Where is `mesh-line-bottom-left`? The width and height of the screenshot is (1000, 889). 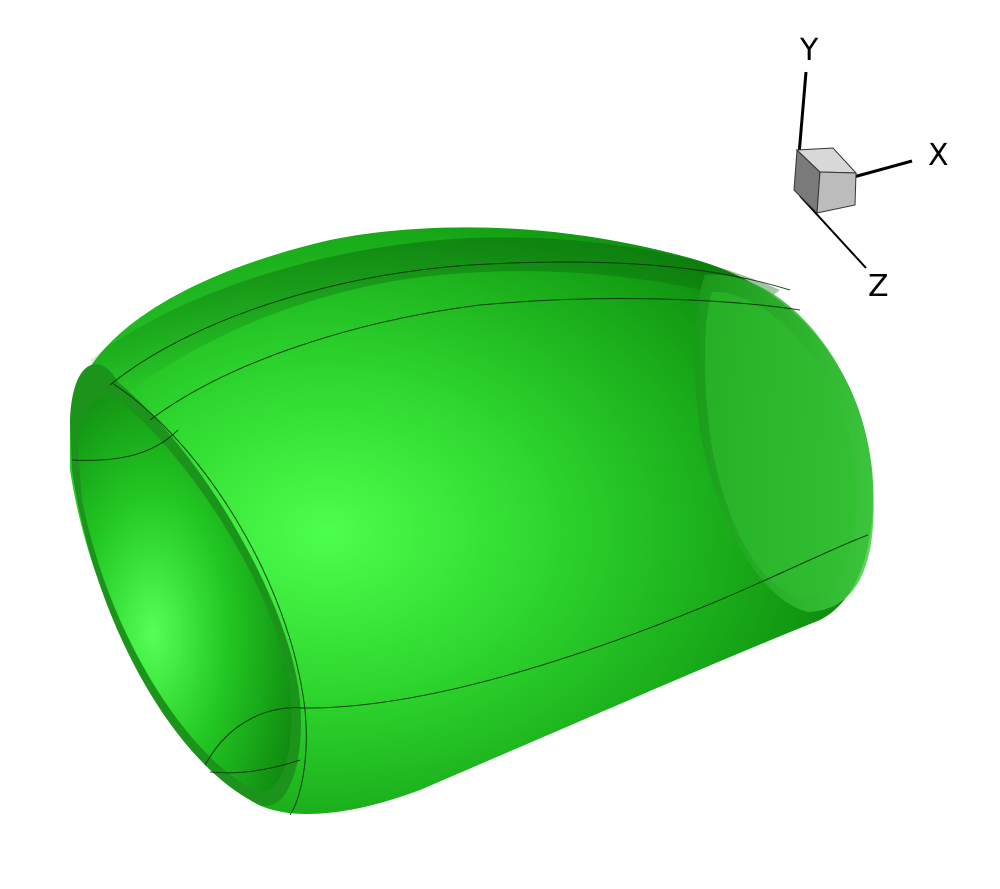 mesh-line-bottom-left is located at coordinates (255, 736).